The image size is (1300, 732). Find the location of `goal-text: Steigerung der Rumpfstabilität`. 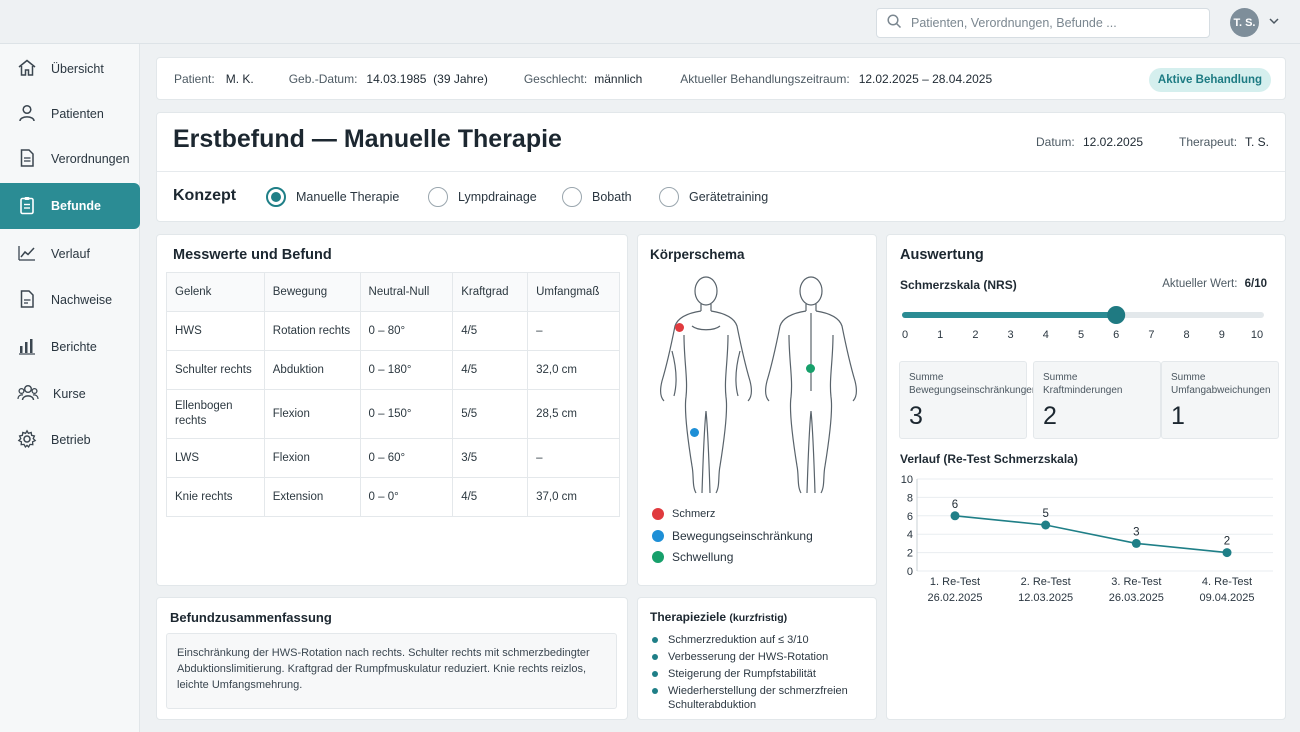

goal-text: Steigerung der Rumpfstabilität is located at coordinates (742, 674).